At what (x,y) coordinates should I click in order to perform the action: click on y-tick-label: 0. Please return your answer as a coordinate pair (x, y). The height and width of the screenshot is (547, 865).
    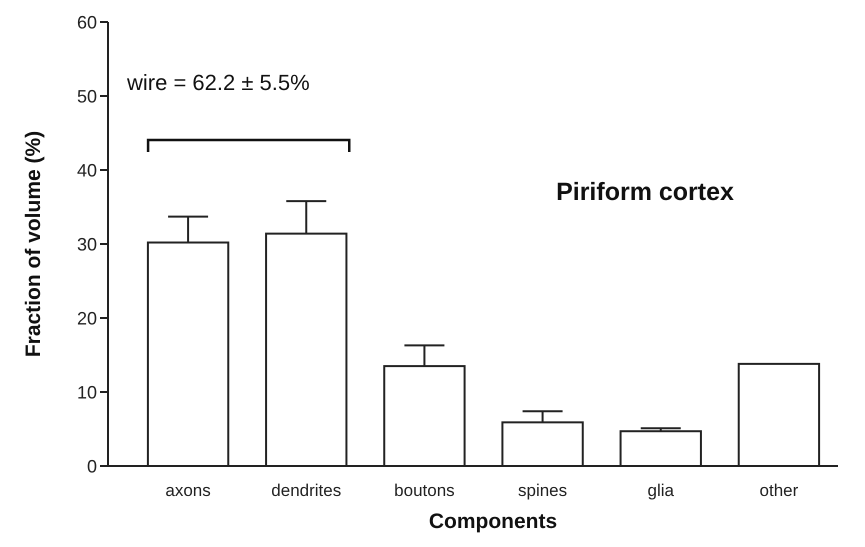
    Looking at the image, I should click on (91, 466).